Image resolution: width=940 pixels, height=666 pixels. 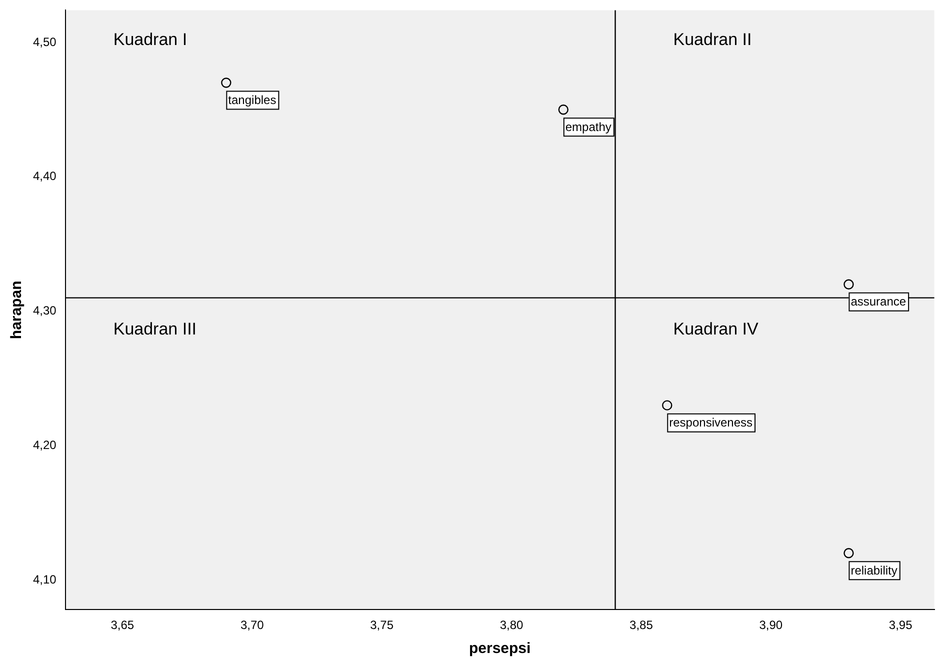 I want to click on x-tick-label: 3,80, so click(x=512, y=625).